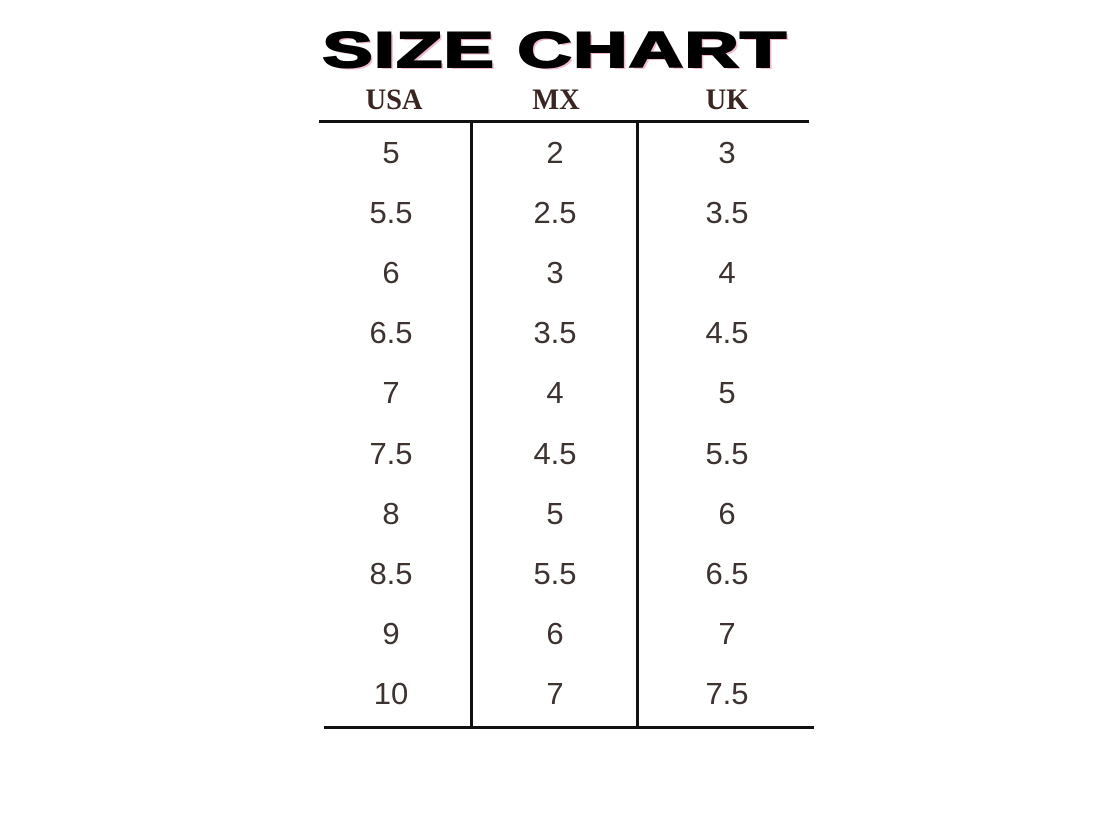 This screenshot has width=1110, height=824. What do you see at coordinates (727, 152) in the screenshot?
I see `cell-uk: 3` at bounding box center [727, 152].